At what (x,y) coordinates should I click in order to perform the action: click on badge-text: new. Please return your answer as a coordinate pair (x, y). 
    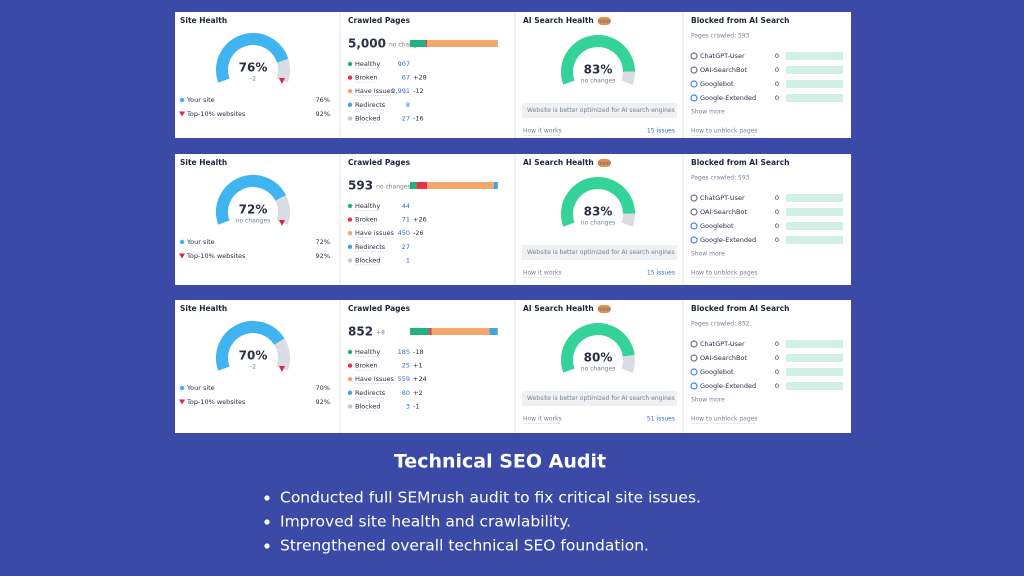
    Looking at the image, I should click on (604, 21).